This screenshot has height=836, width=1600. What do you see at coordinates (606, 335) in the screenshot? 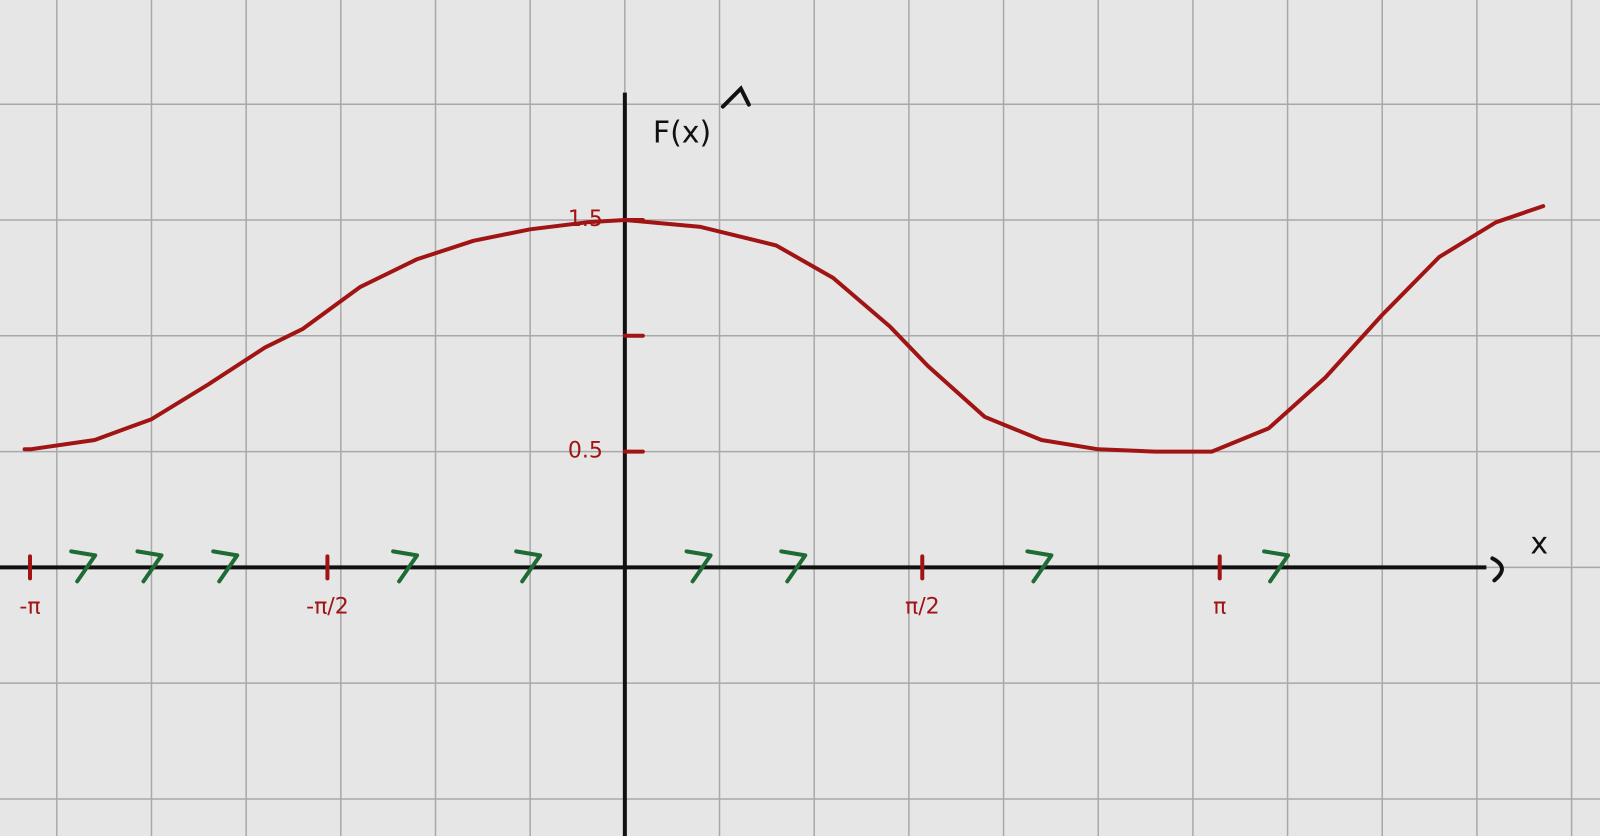
I see `y-ticks: 0.5 1.5` at bounding box center [606, 335].